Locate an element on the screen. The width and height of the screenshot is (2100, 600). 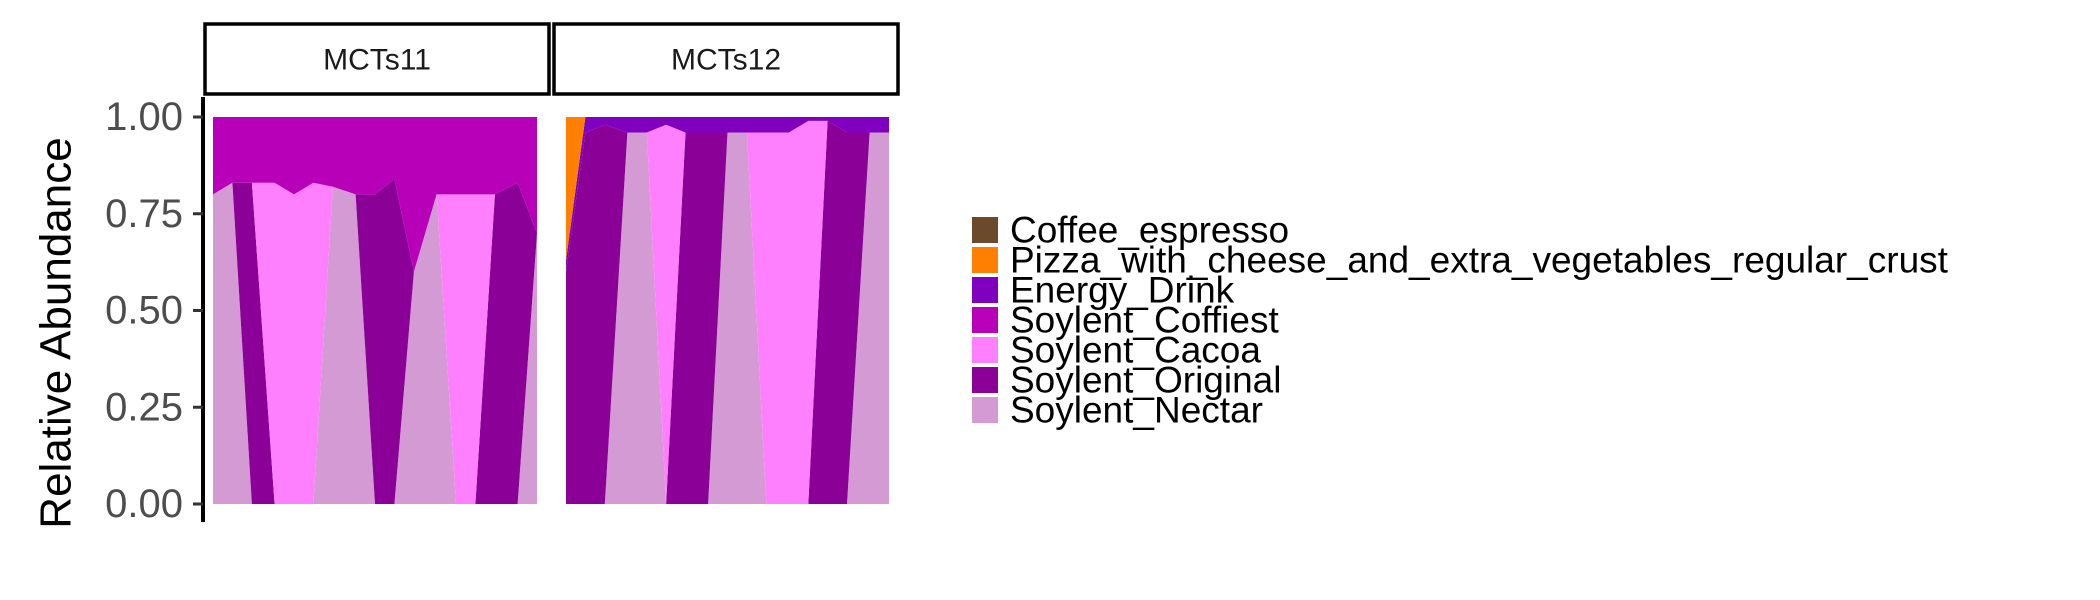
legend-item-Coffee_espresso: Coffee_espresso is located at coordinates (1130, 230).